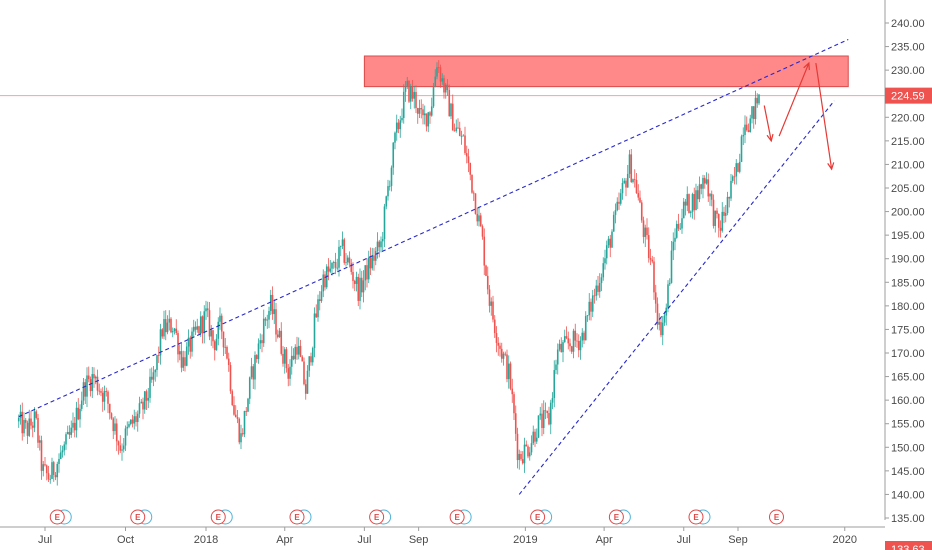 The height and width of the screenshot is (550, 932). I want to click on y-tick-label: 240.00, so click(908, 24).